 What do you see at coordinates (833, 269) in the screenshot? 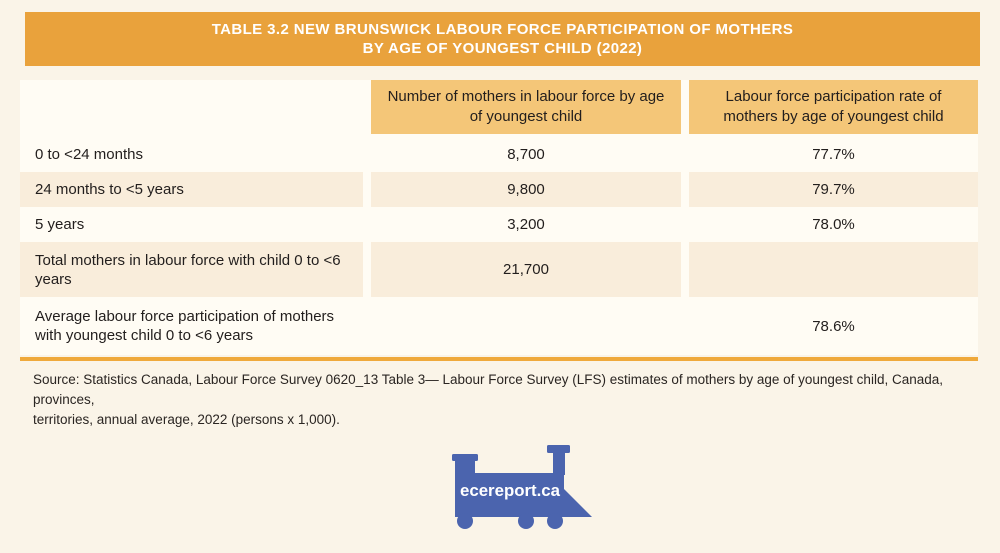
I see `rate-cell` at bounding box center [833, 269].